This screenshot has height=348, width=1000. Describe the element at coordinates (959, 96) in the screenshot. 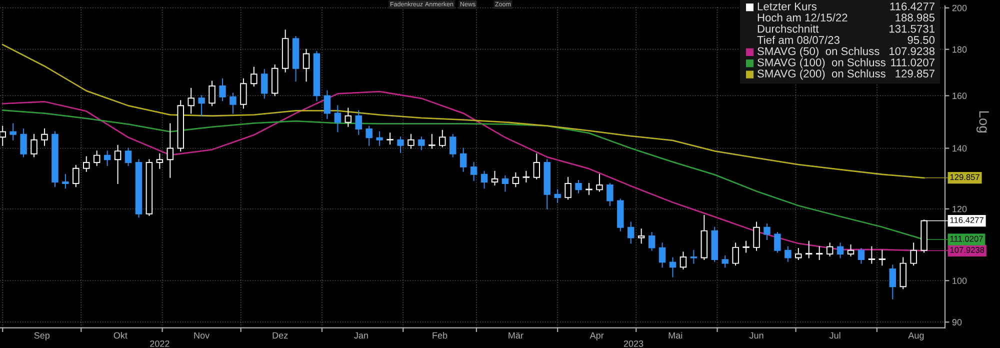

I see `y-tick-label: 160` at that location.